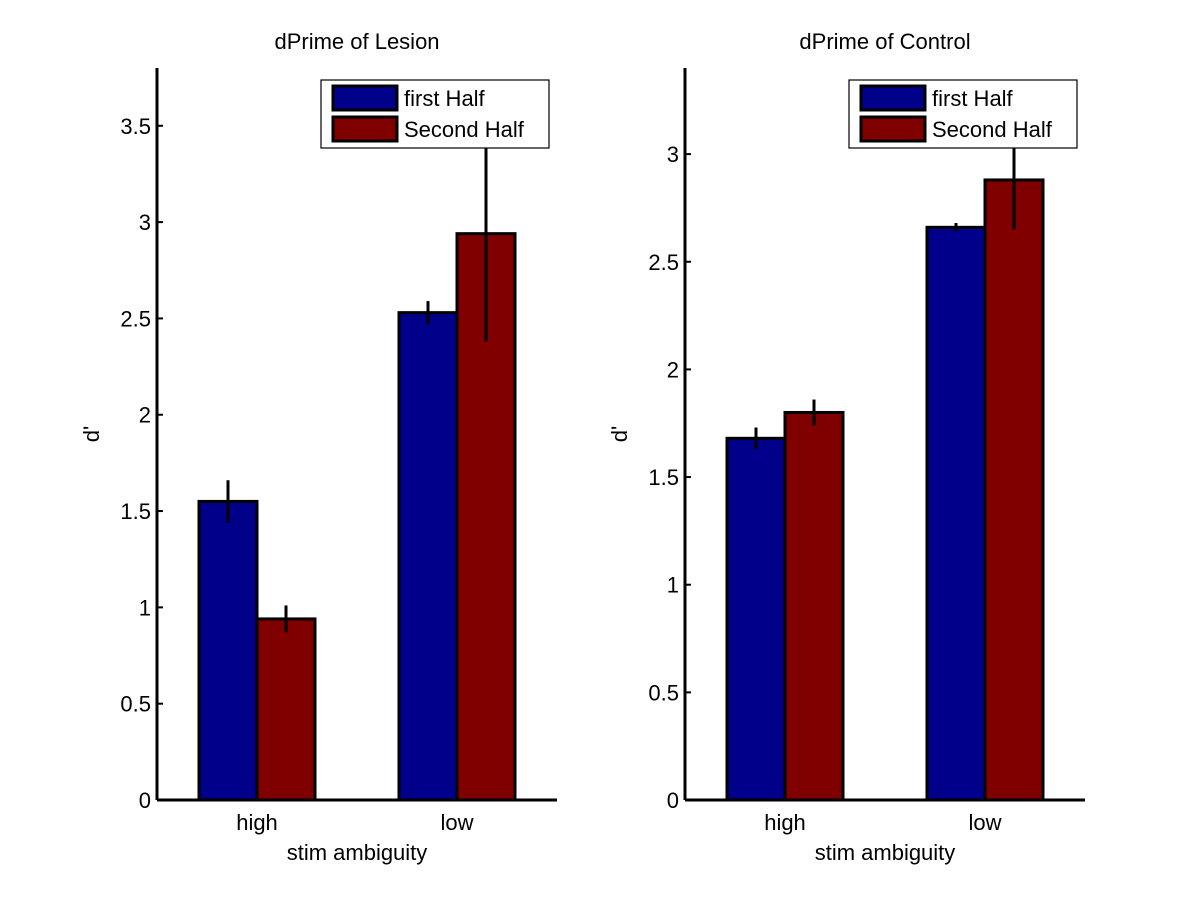  What do you see at coordinates (257, 822) in the screenshot?
I see `lesion-x-tick-label: high` at bounding box center [257, 822].